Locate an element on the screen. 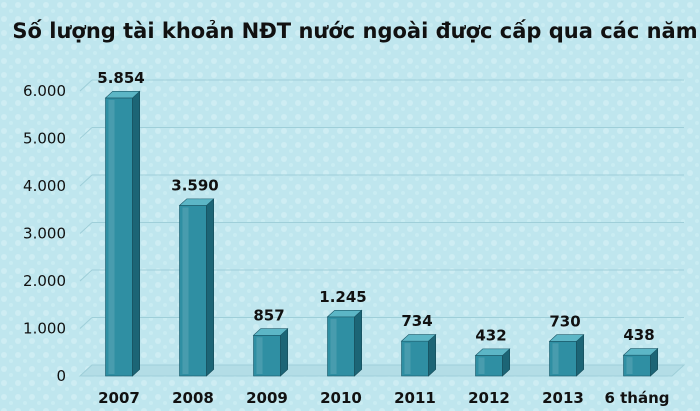  y-tick-label: 3.000 is located at coordinates (44, 234).